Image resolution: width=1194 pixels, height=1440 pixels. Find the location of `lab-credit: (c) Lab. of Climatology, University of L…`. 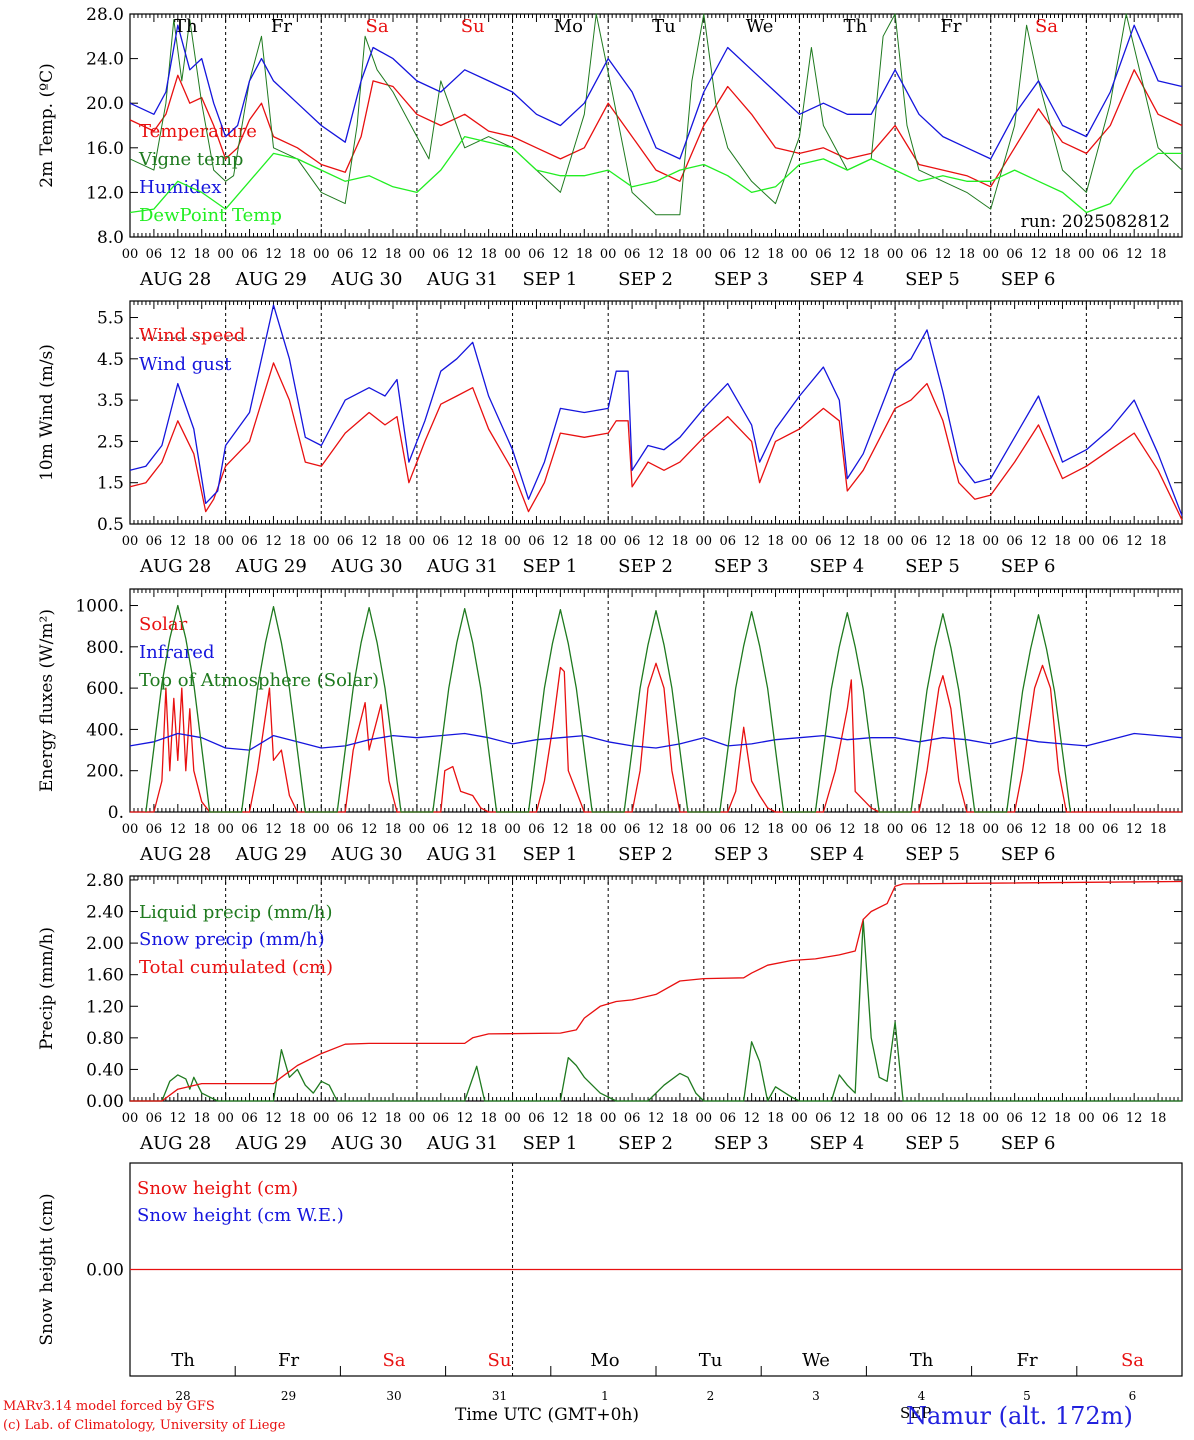

lab-credit: (c) Lab. of Climatology, University of L… is located at coordinates (144, 1425).